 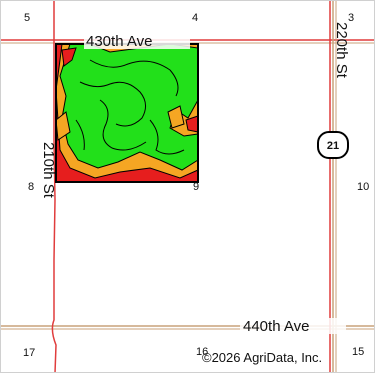 What do you see at coordinates (119, 41) in the screenshot?
I see `road-label-430th: 430th Ave` at bounding box center [119, 41].